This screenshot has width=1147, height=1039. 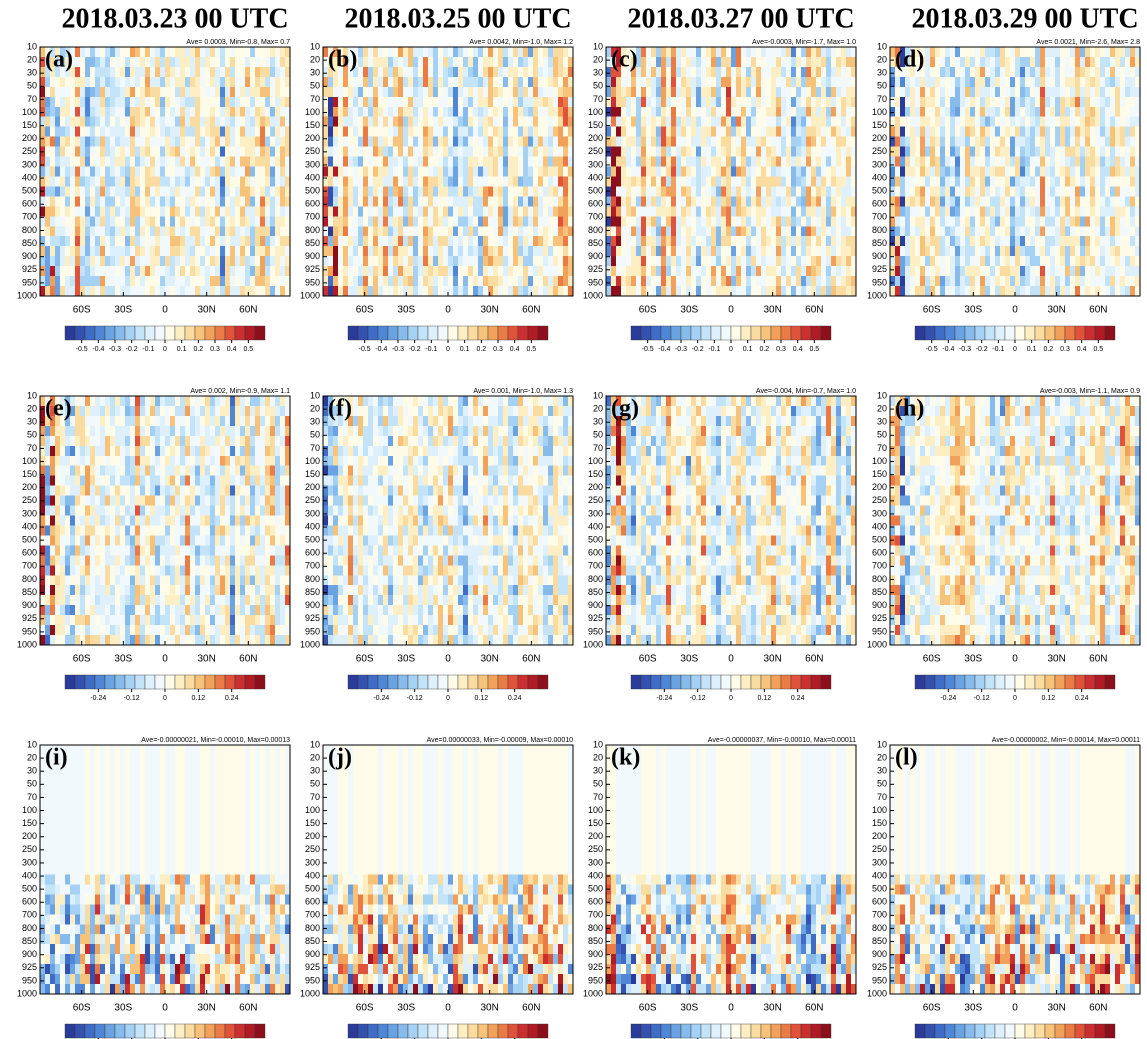 I want to click on y-tick-label: 50, so click(x=315, y=86).